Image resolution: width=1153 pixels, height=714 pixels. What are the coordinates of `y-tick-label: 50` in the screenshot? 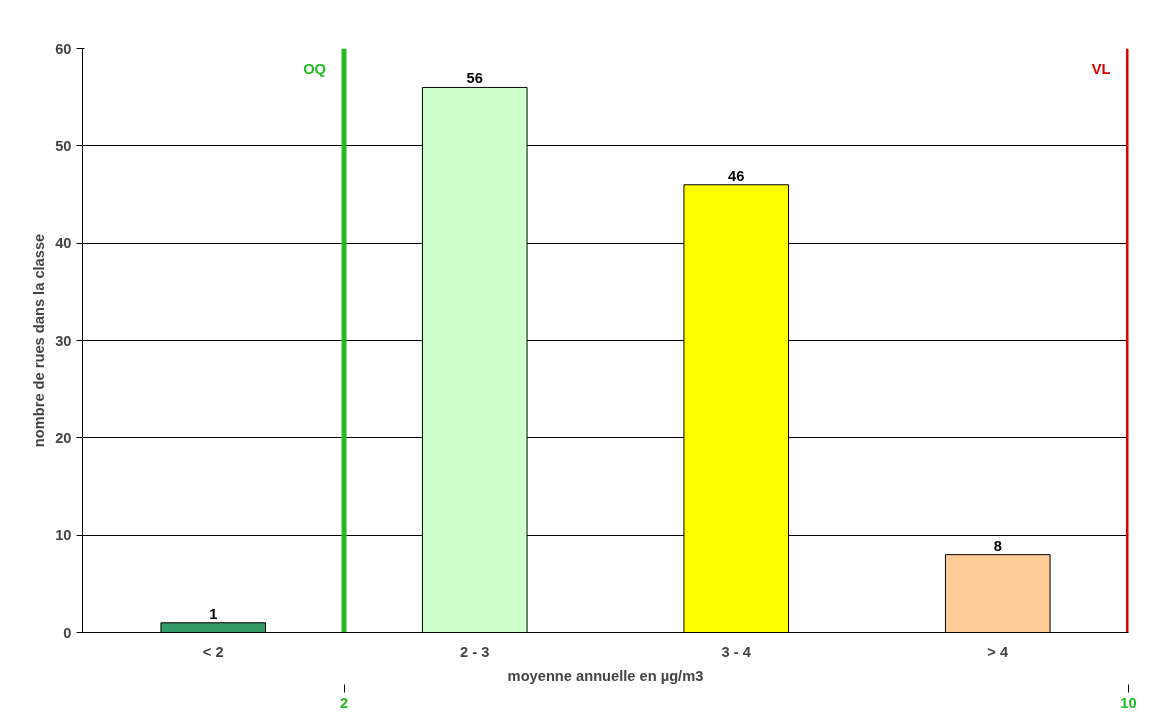 It's located at (63, 145).